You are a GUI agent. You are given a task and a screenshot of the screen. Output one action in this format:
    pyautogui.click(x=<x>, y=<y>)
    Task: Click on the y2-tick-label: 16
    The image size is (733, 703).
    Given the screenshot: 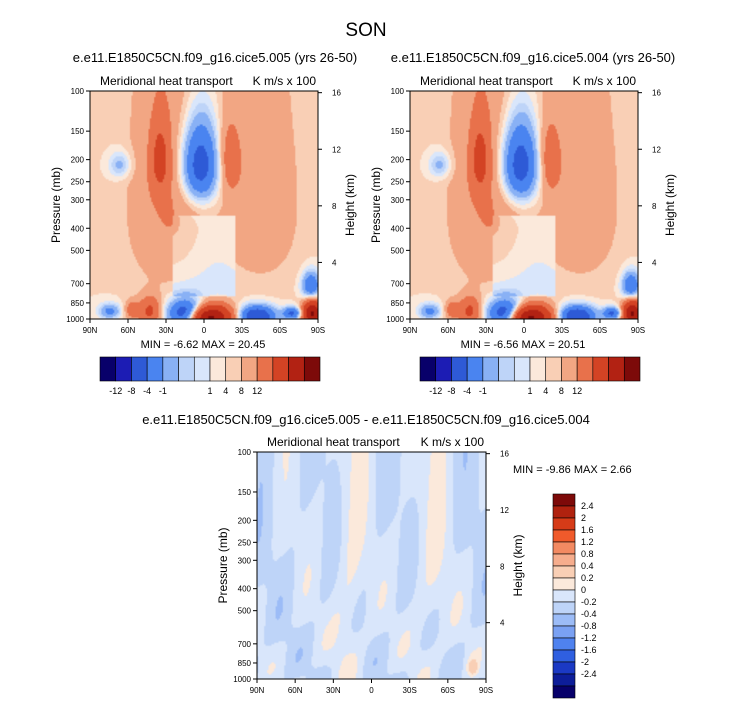 What is the action you would take?
    pyautogui.click(x=336, y=93)
    